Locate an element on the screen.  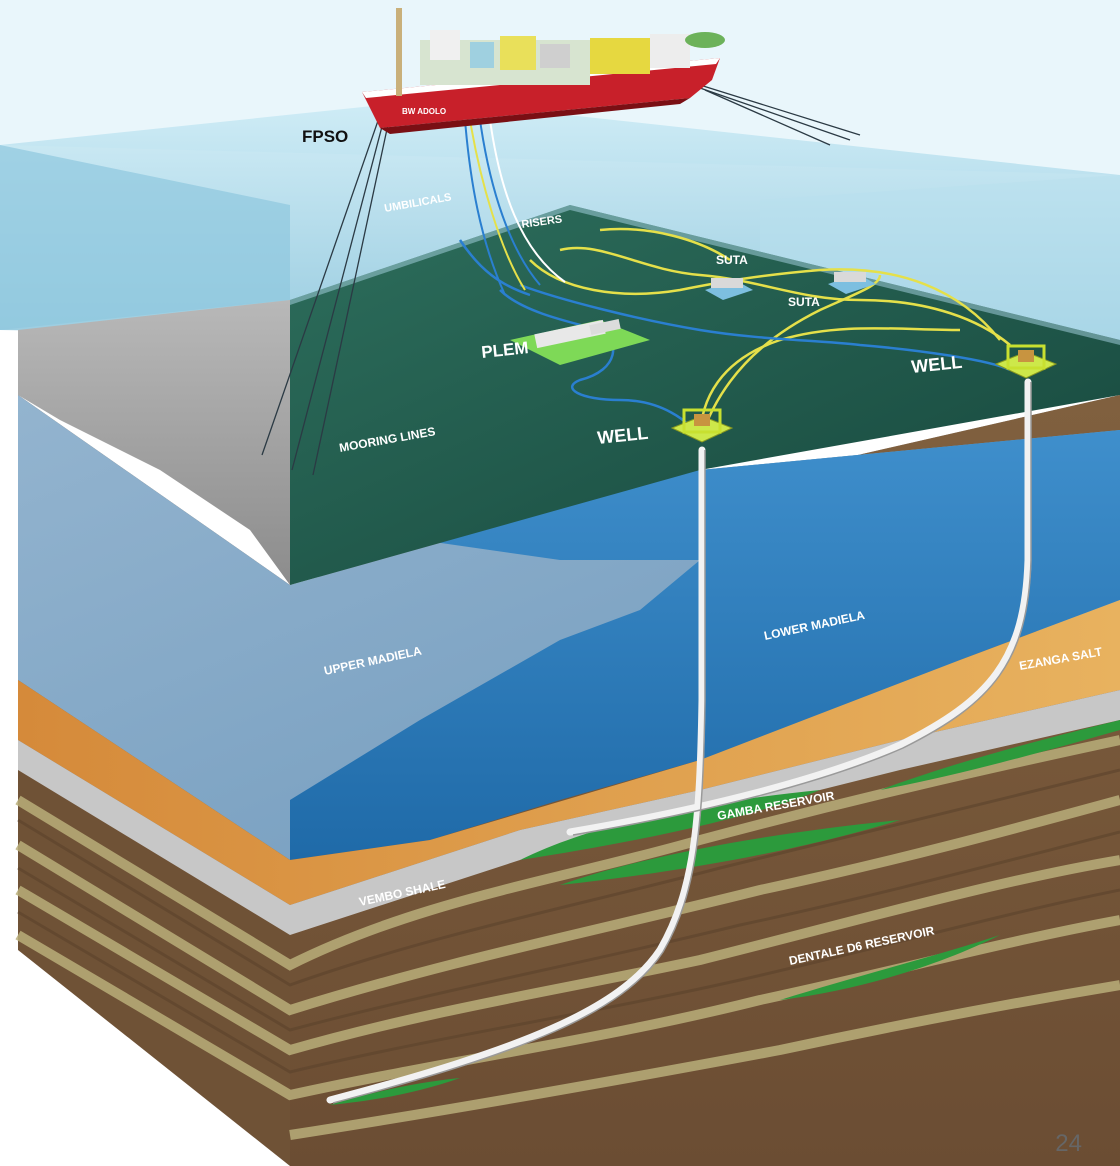
ship-name: BW ADOLO is located at coordinates (424, 111).